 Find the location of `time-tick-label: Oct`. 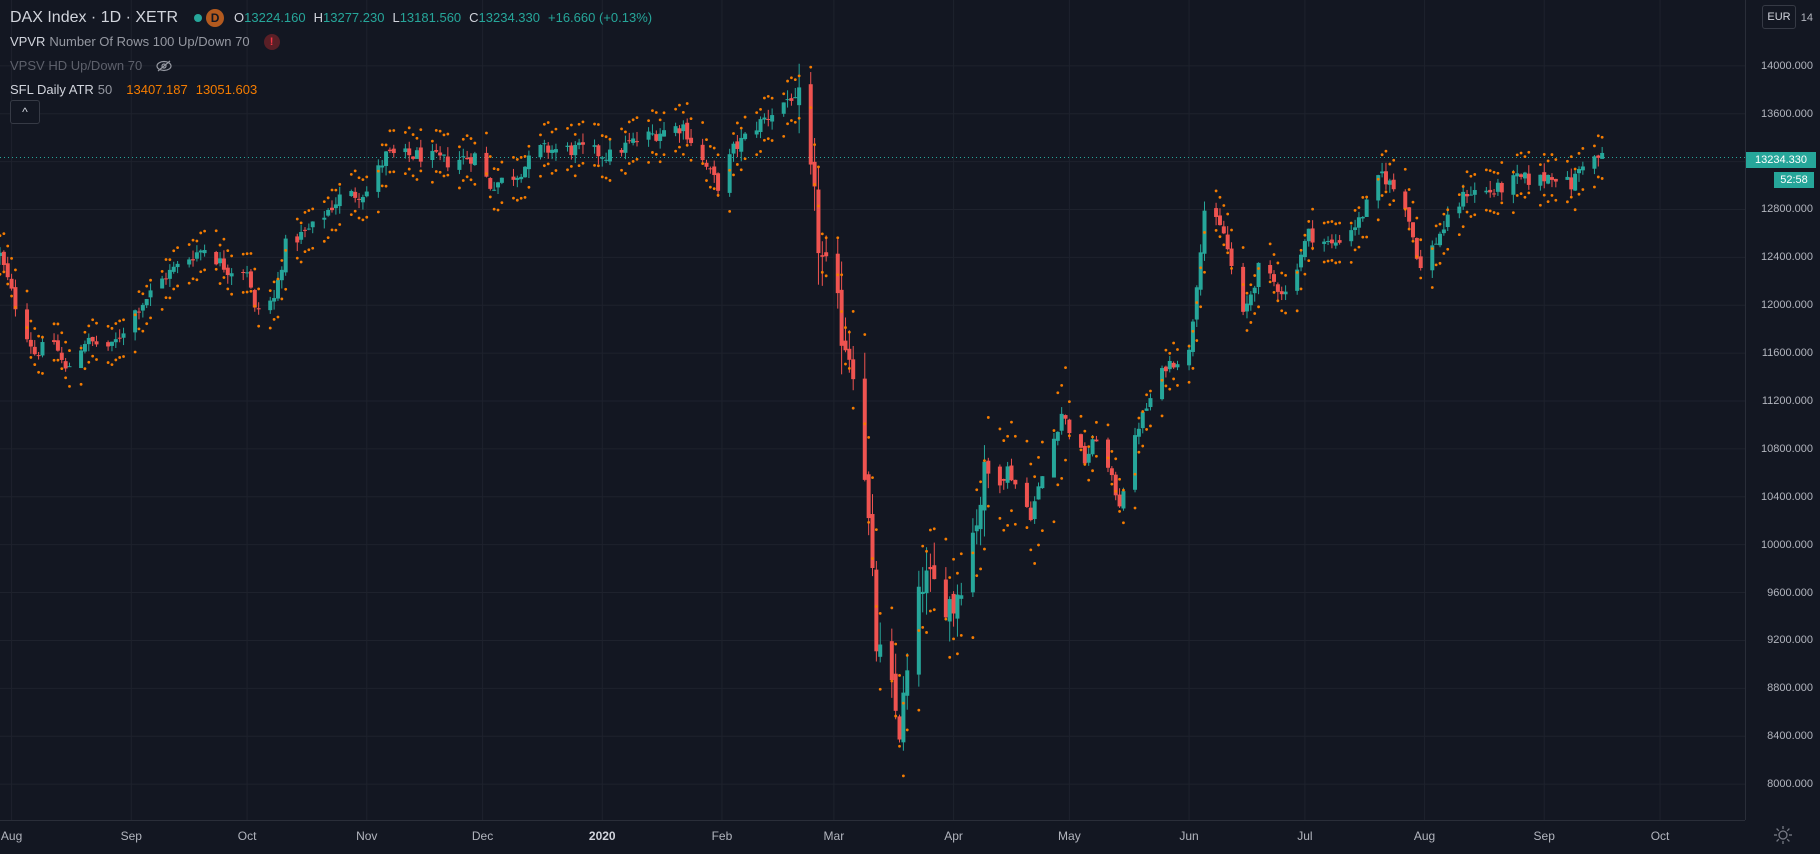

time-tick-label: Oct is located at coordinates (1660, 836).